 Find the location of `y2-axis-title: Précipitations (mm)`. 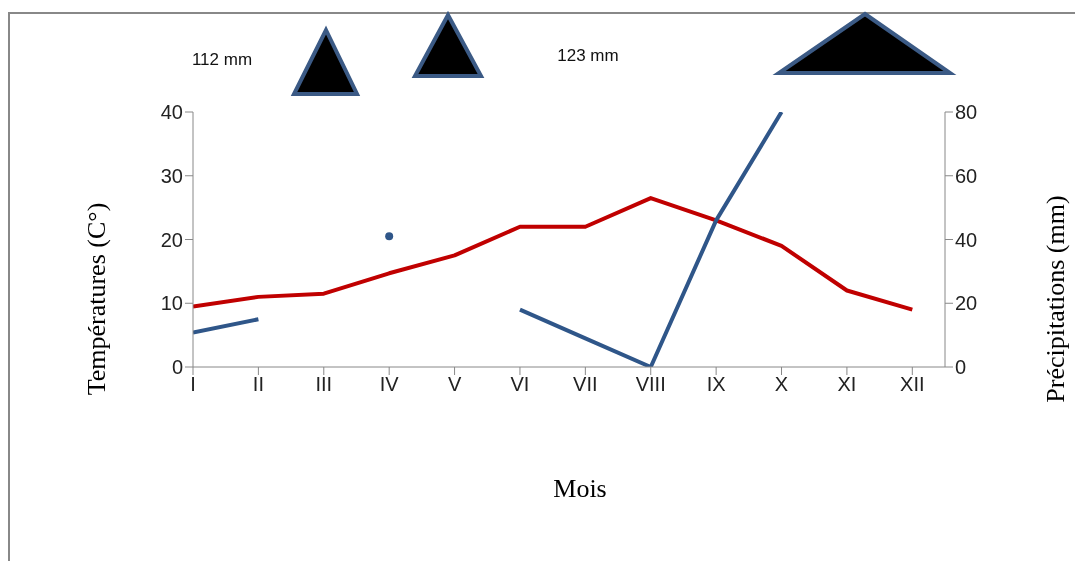

y2-axis-title: Précipitations (mm) is located at coordinates (1056, 299).